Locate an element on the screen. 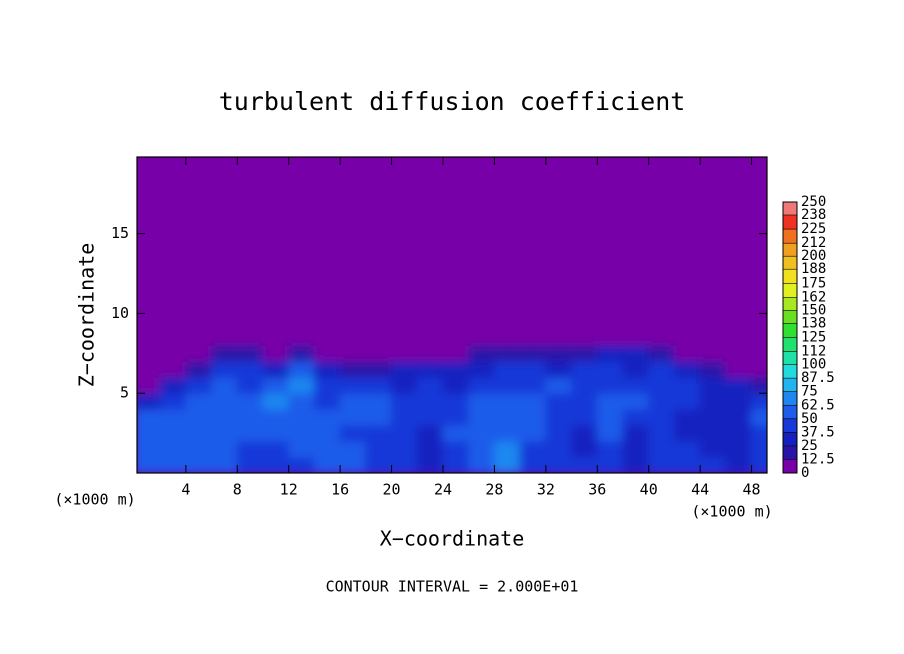 This screenshot has height=654, width=904. colorbar-label: 138 is located at coordinates (813, 323).